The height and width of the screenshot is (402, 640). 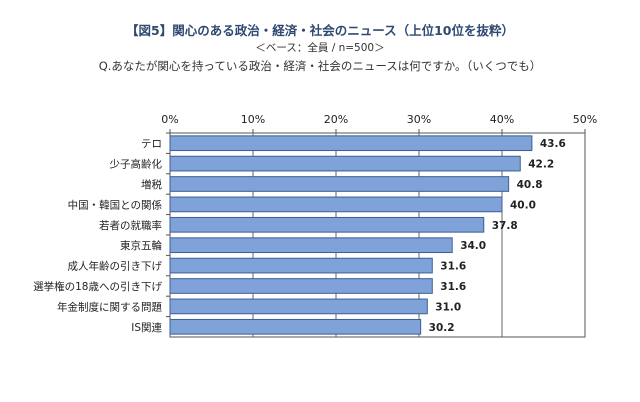 I want to click on category-label: IS関連, so click(x=146, y=327).